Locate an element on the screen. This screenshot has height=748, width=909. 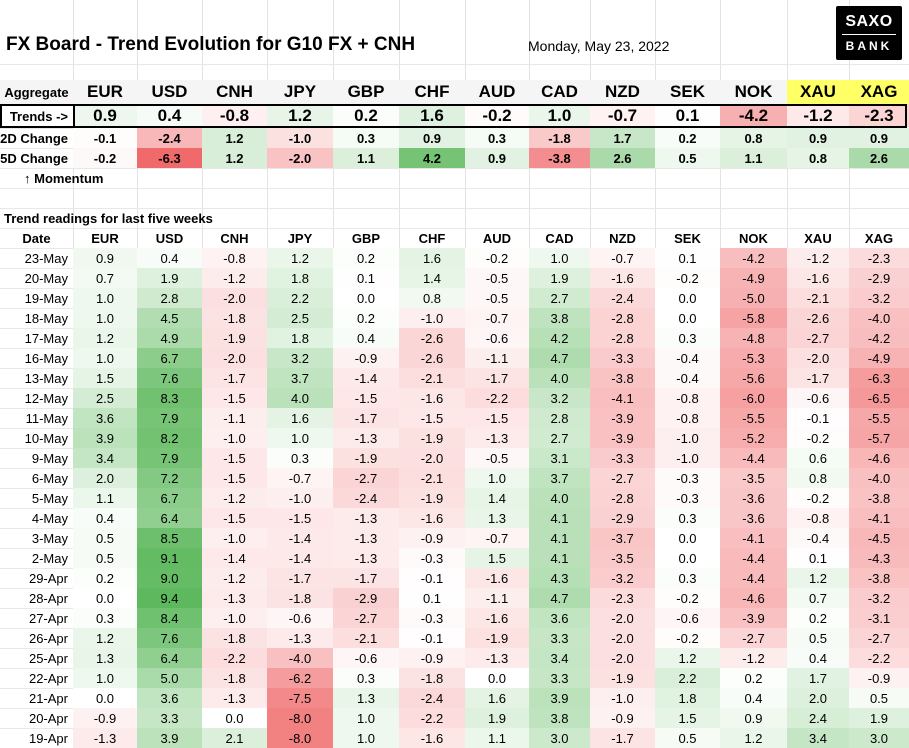
history-value-eur: 1.1 is located at coordinates (105, 498).